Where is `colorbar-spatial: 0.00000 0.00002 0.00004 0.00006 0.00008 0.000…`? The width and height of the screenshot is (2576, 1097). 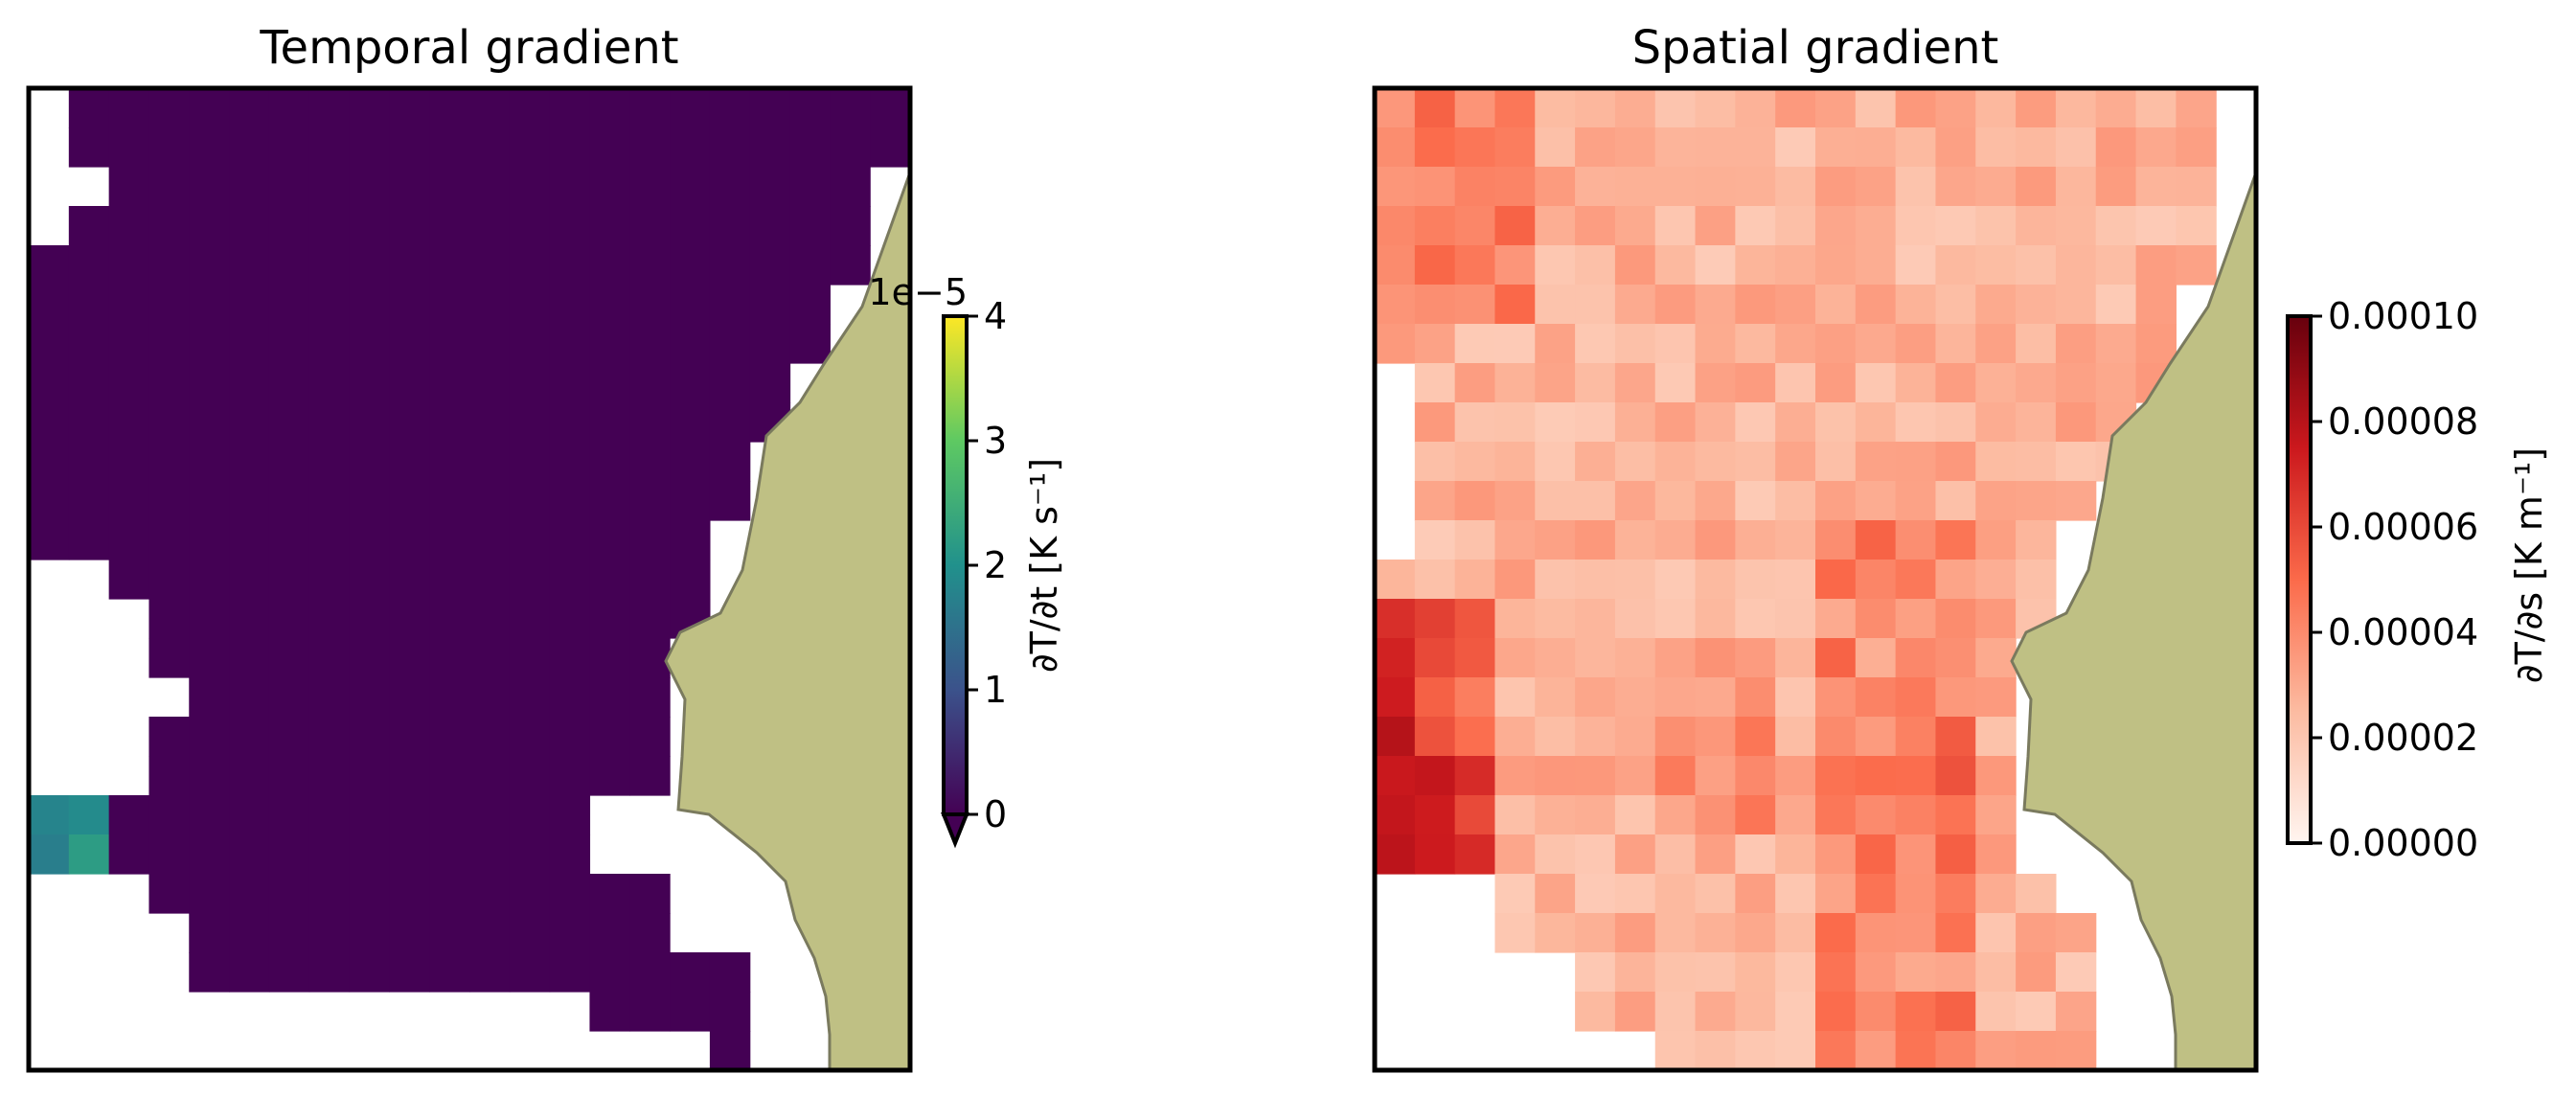 colorbar-spatial: 0.00000 0.00002 0.00004 0.00006 0.00008 0.000… is located at coordinates (2418, 579).